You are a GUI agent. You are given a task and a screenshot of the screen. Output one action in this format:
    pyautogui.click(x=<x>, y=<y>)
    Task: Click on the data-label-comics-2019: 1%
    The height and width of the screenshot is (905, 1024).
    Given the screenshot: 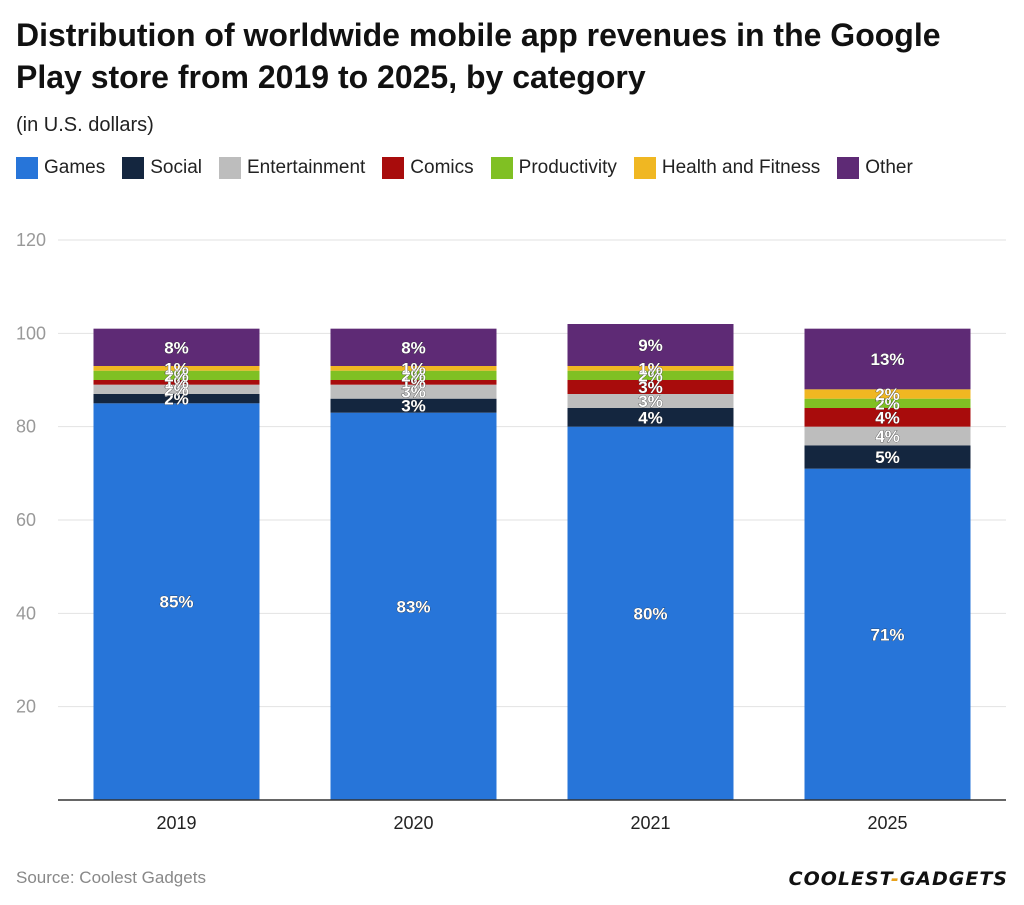 What is the action you would take?
    pyautogui.click(x=176, y=382)
    